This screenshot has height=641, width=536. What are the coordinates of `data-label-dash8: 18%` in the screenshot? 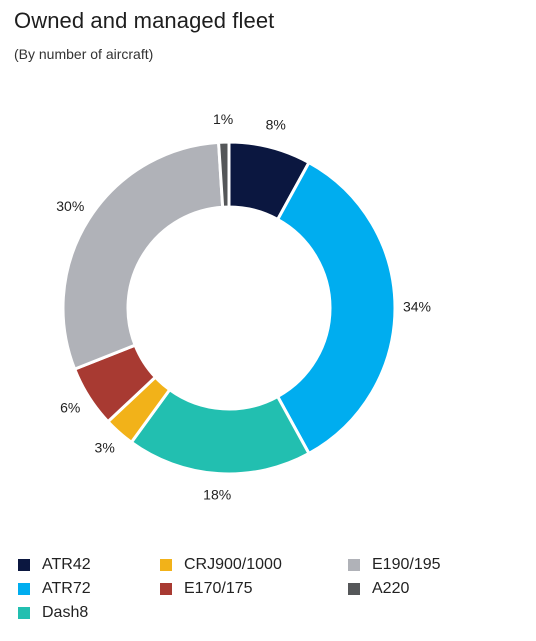 It's located at (217, 494).